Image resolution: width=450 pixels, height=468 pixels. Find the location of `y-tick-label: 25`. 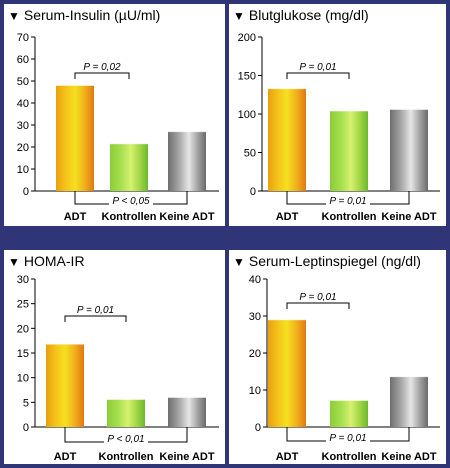

y-tick-label: 25 is located at coordinates (23, 305).